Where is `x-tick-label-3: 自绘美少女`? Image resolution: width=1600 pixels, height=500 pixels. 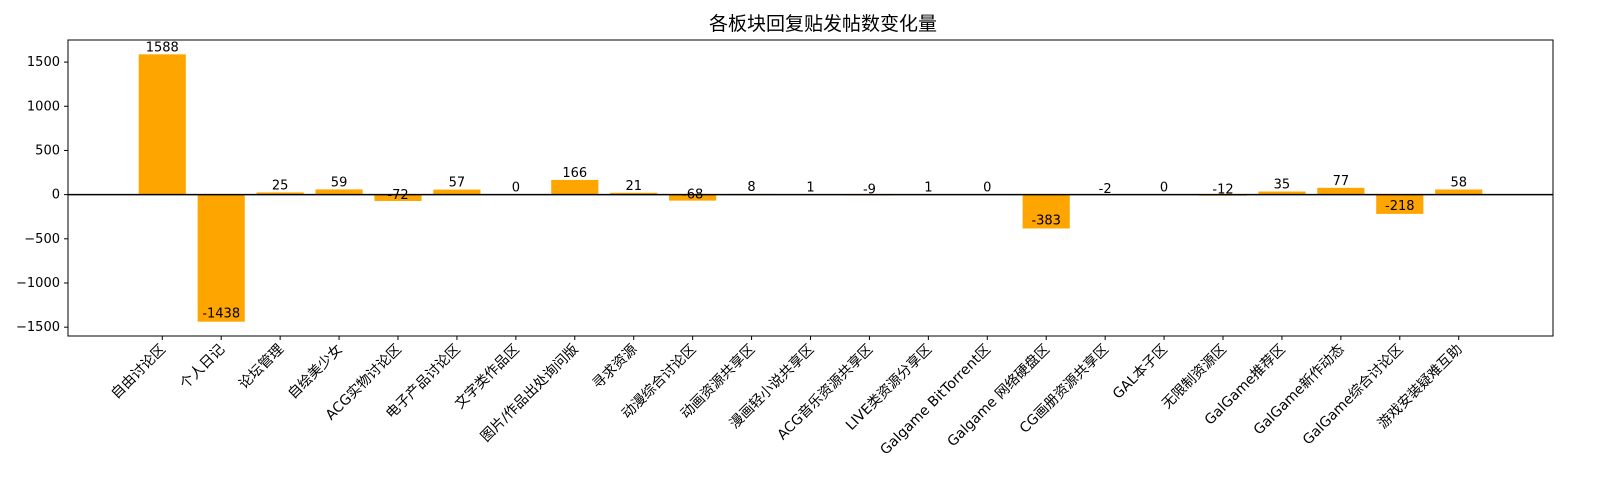
x-tick-label-3: 自绘美少女 is located at coordinates (315, 372).